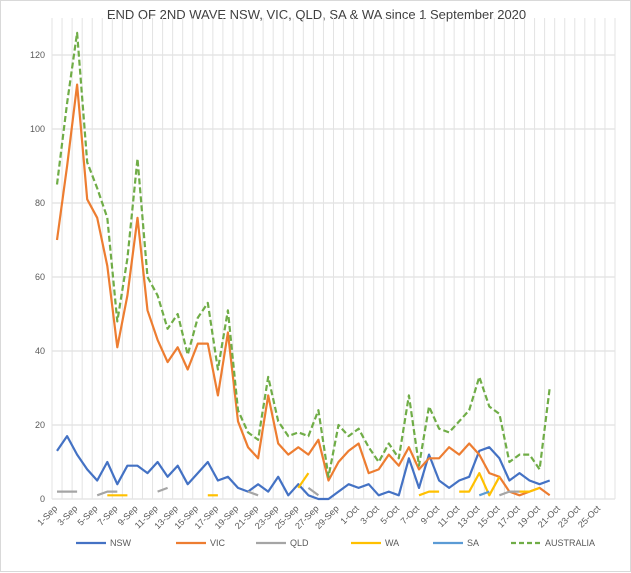  I want to click on y-tick-label: 120, so click(37, 55).